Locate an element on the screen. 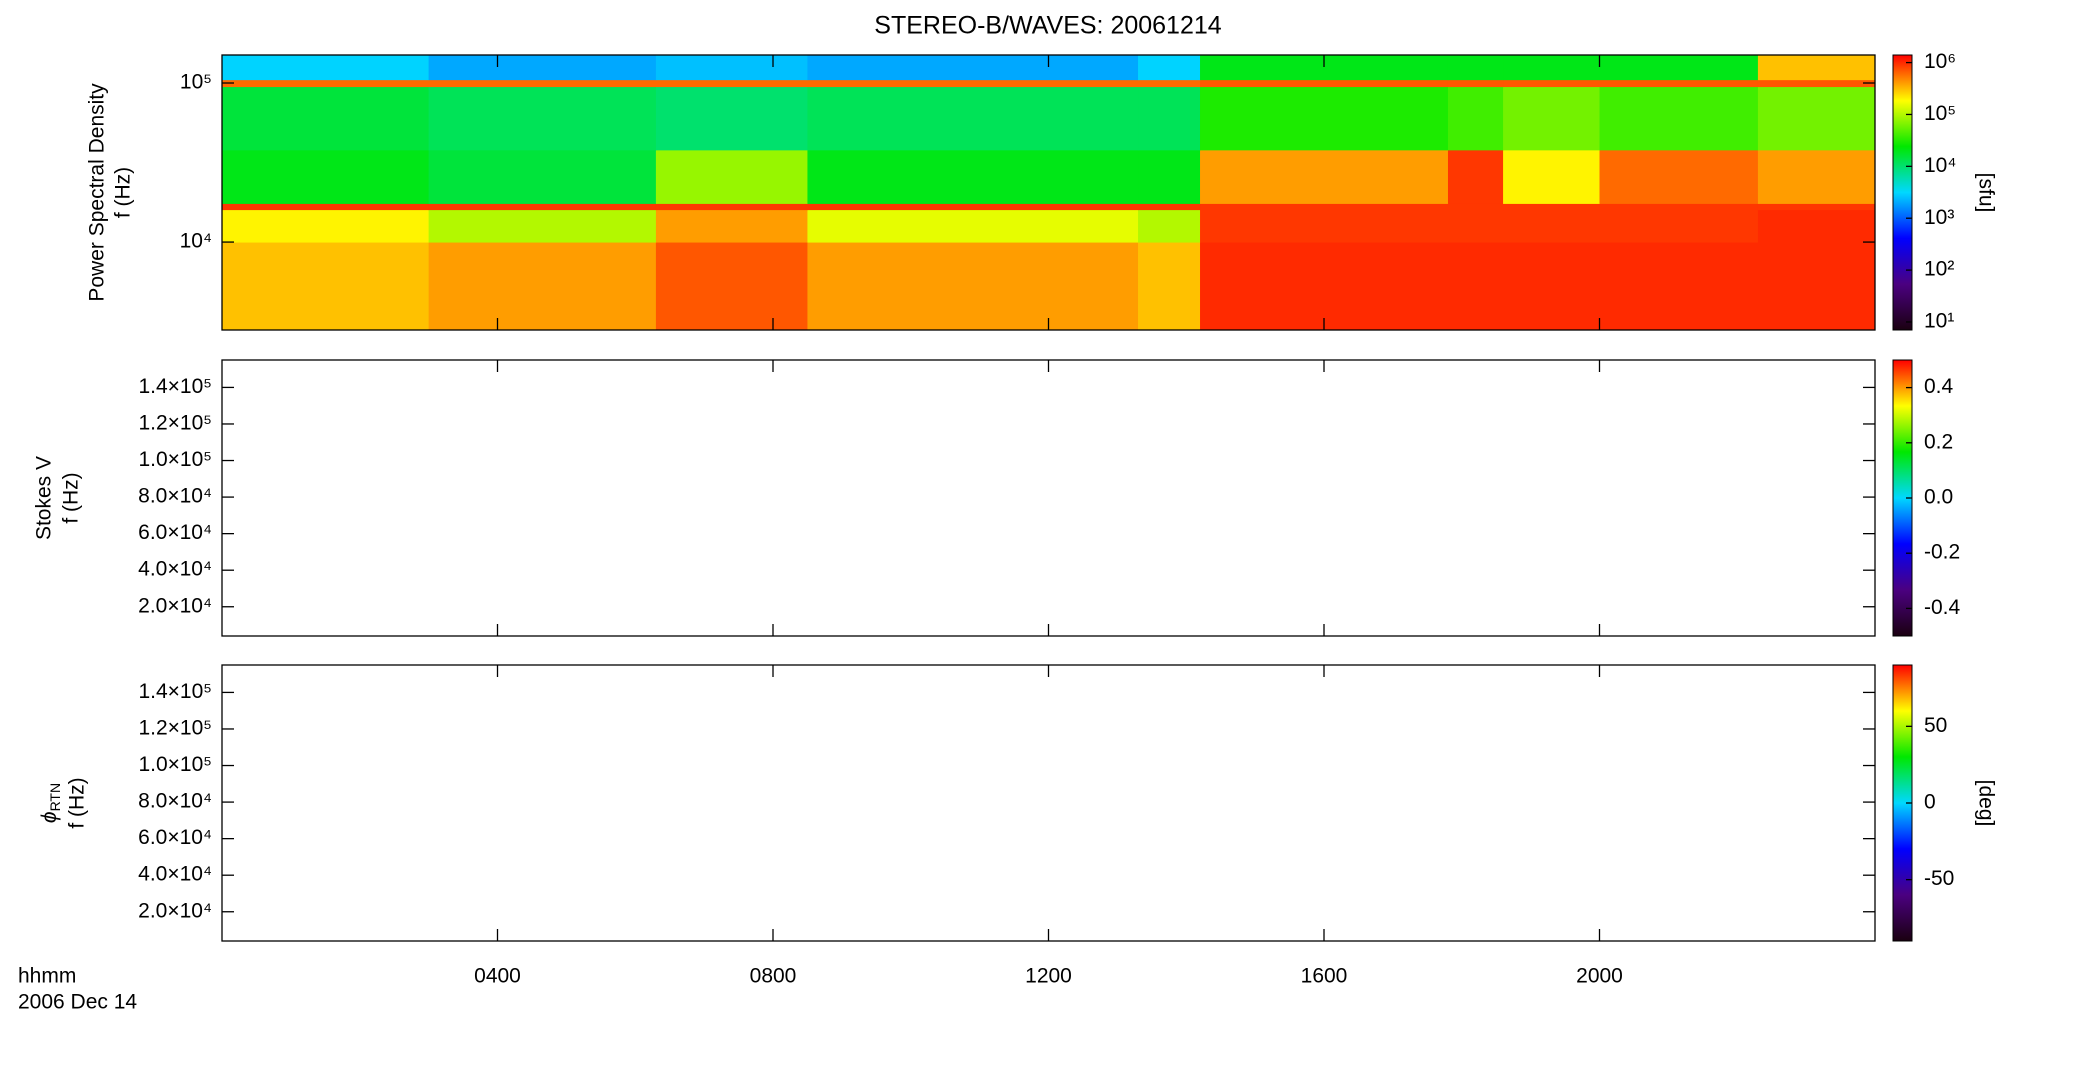 This screenshot has height=1080, width=2096. colorbar-tick-label: -0.2 is located at coordinates (1942, 552).